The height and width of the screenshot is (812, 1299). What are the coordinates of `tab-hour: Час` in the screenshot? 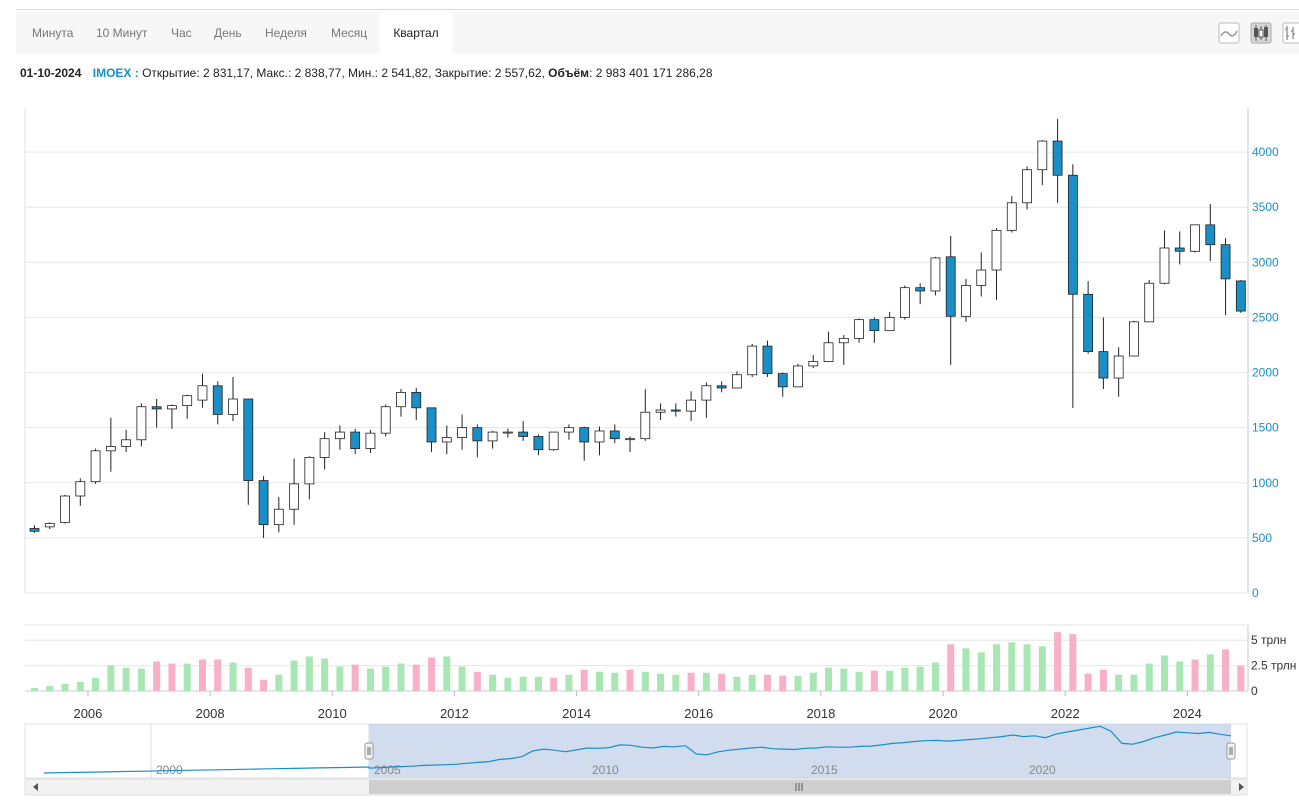 It's located at (181, 33).